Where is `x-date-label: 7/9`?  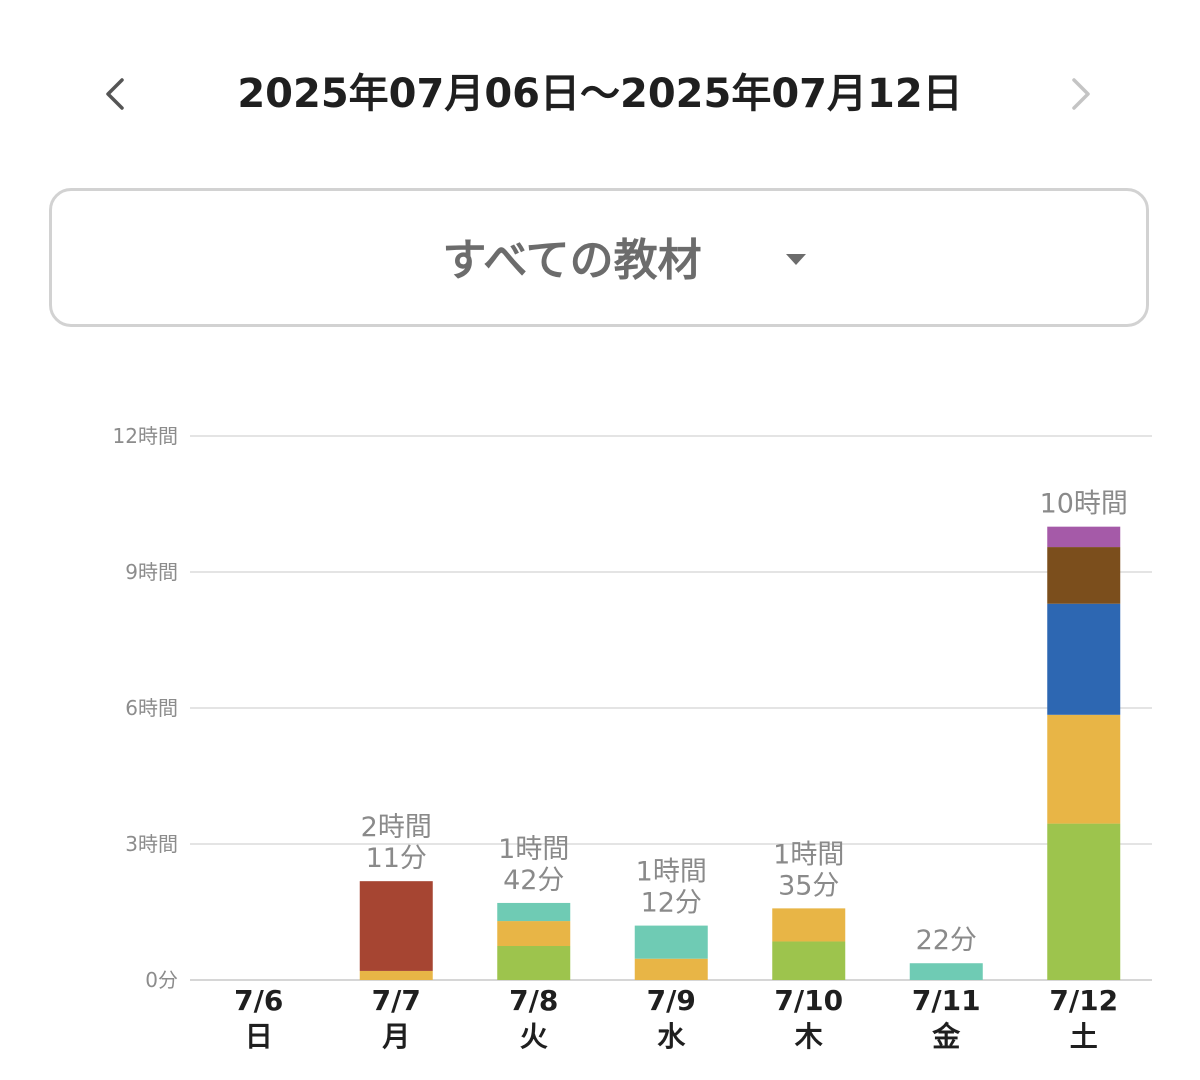 x-date-label: 7/9 is located at coordinates (671, 1000).